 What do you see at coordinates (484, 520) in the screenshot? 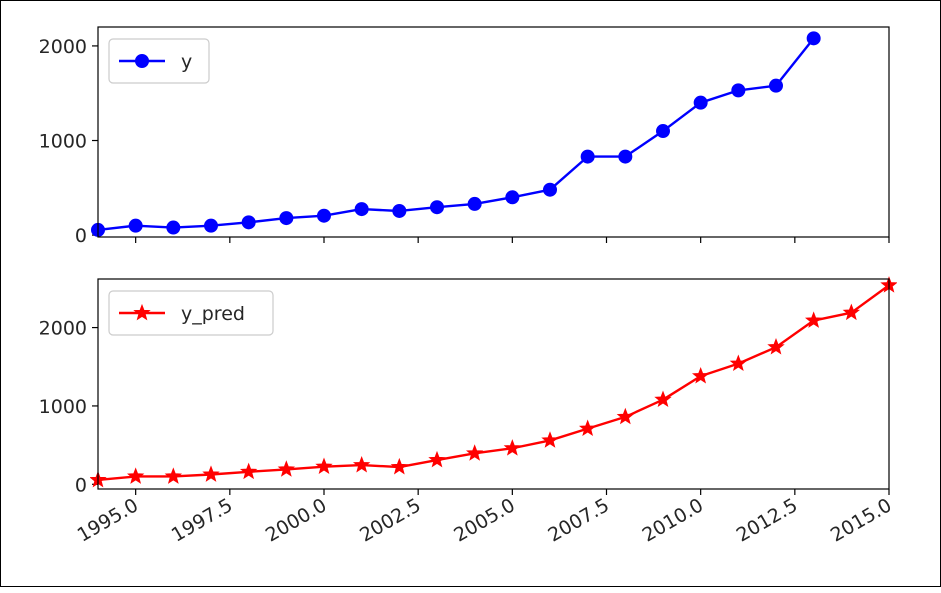
I see `x-tick-label: 2005.0` at bounding box center [484, 520].